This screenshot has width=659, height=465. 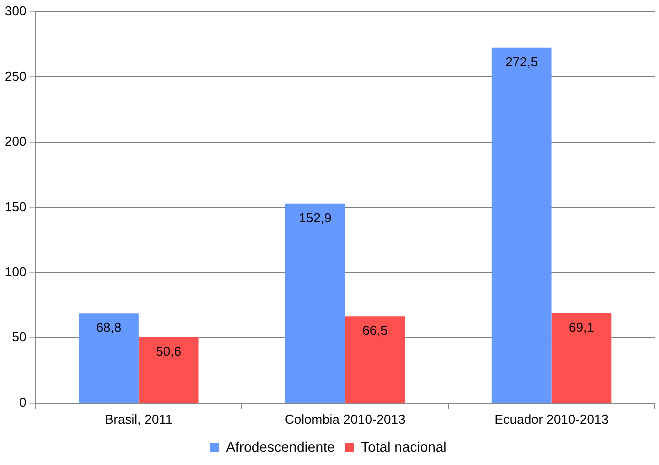 What do you see at coordinates (109, 328) in the screenshot?
I see `data-label: 68,8` at bounding box center [109, 328].